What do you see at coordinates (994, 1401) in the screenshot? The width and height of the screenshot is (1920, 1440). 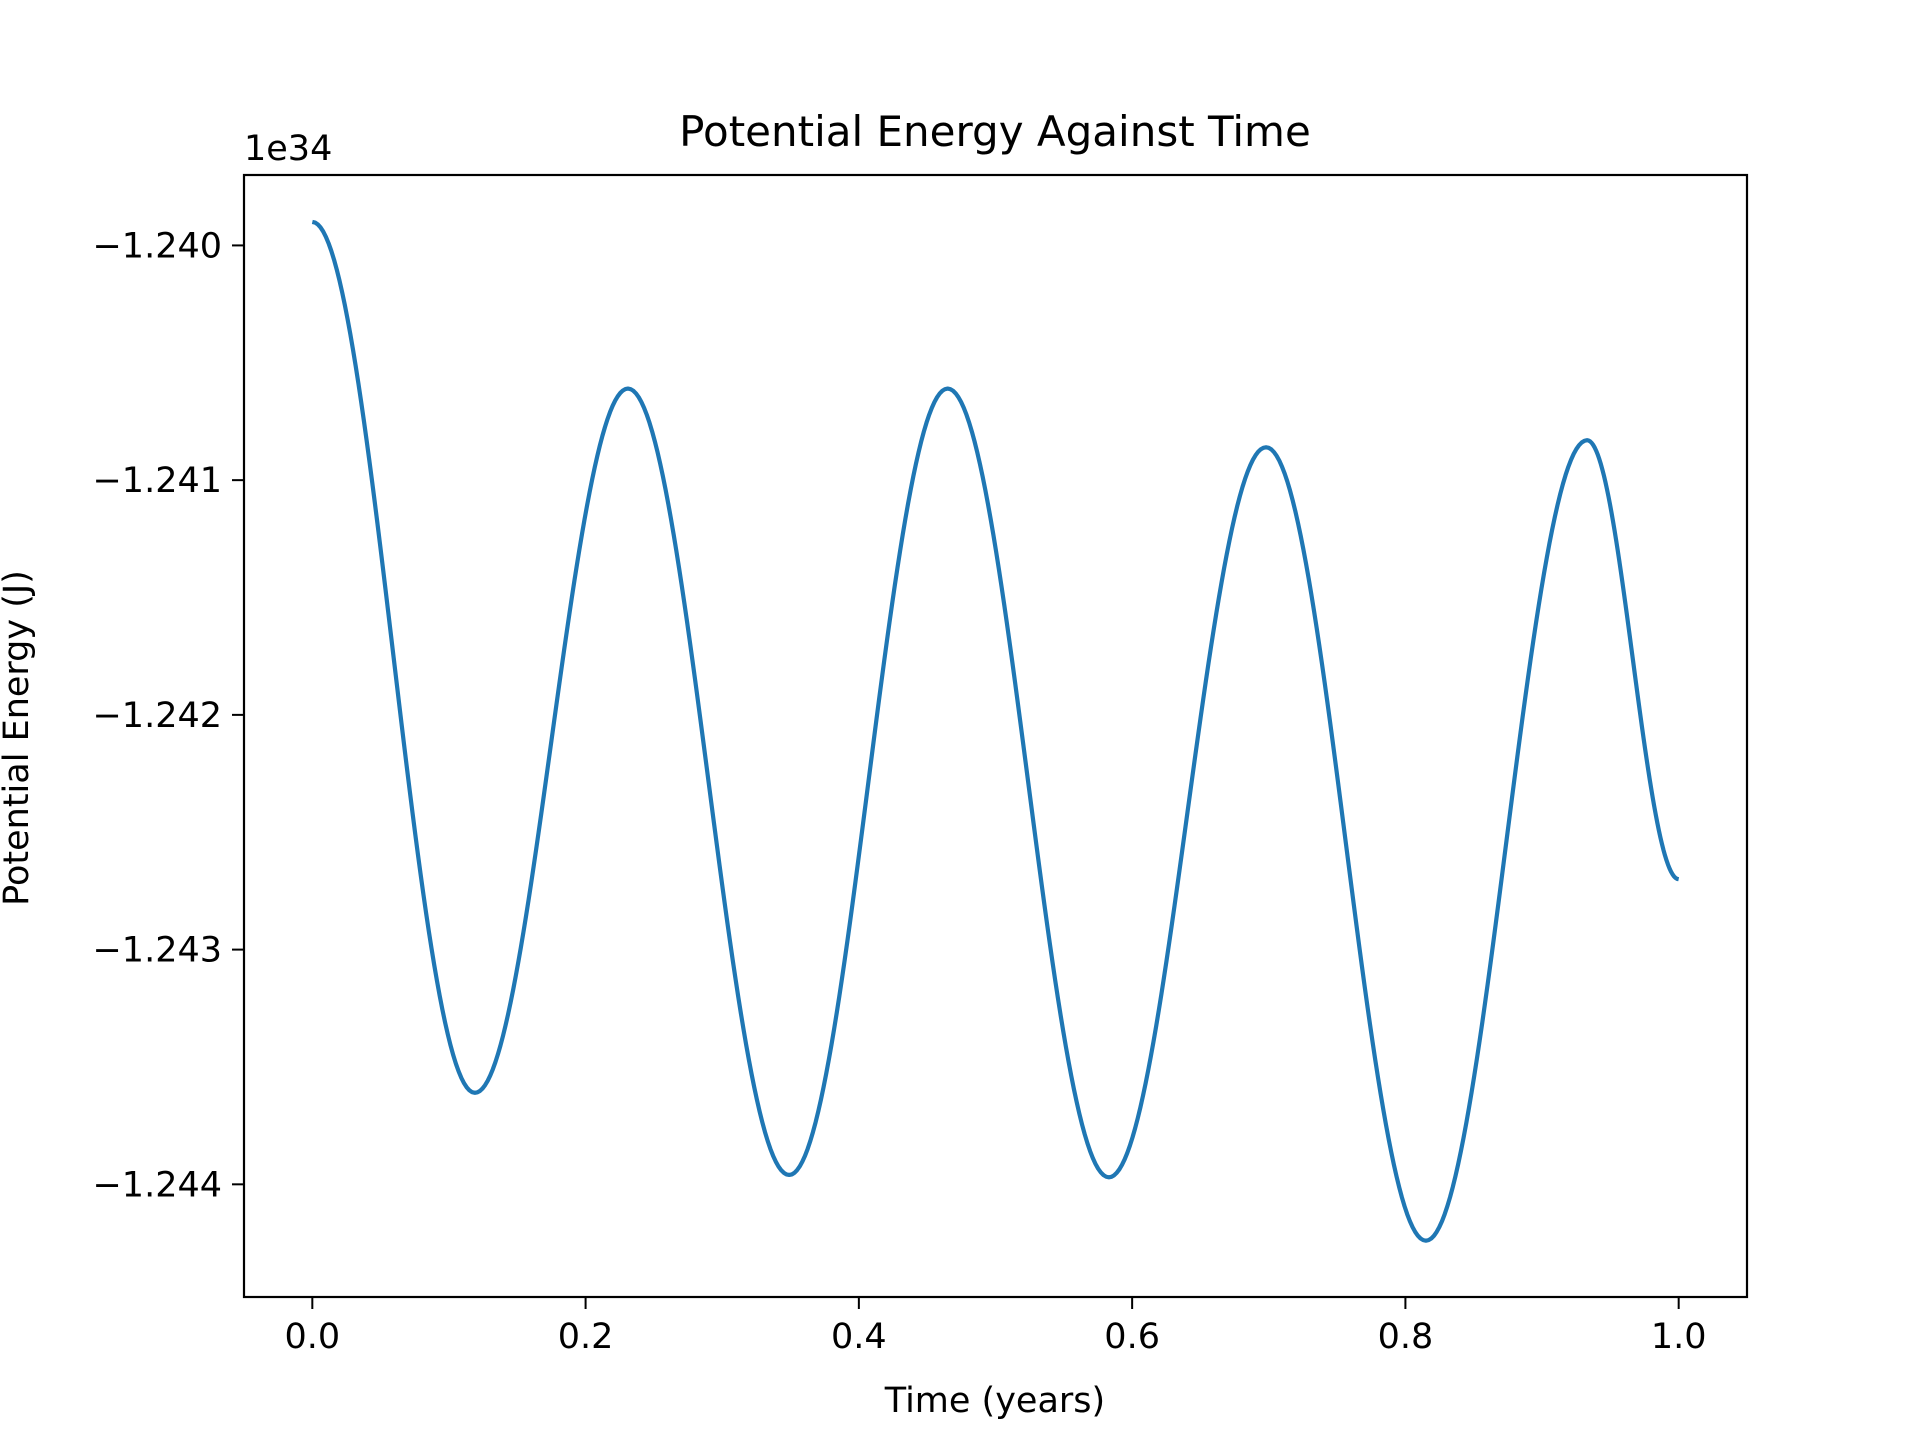 I see `x-axis-label: Time (years)` at bounding box center [994, 1401].